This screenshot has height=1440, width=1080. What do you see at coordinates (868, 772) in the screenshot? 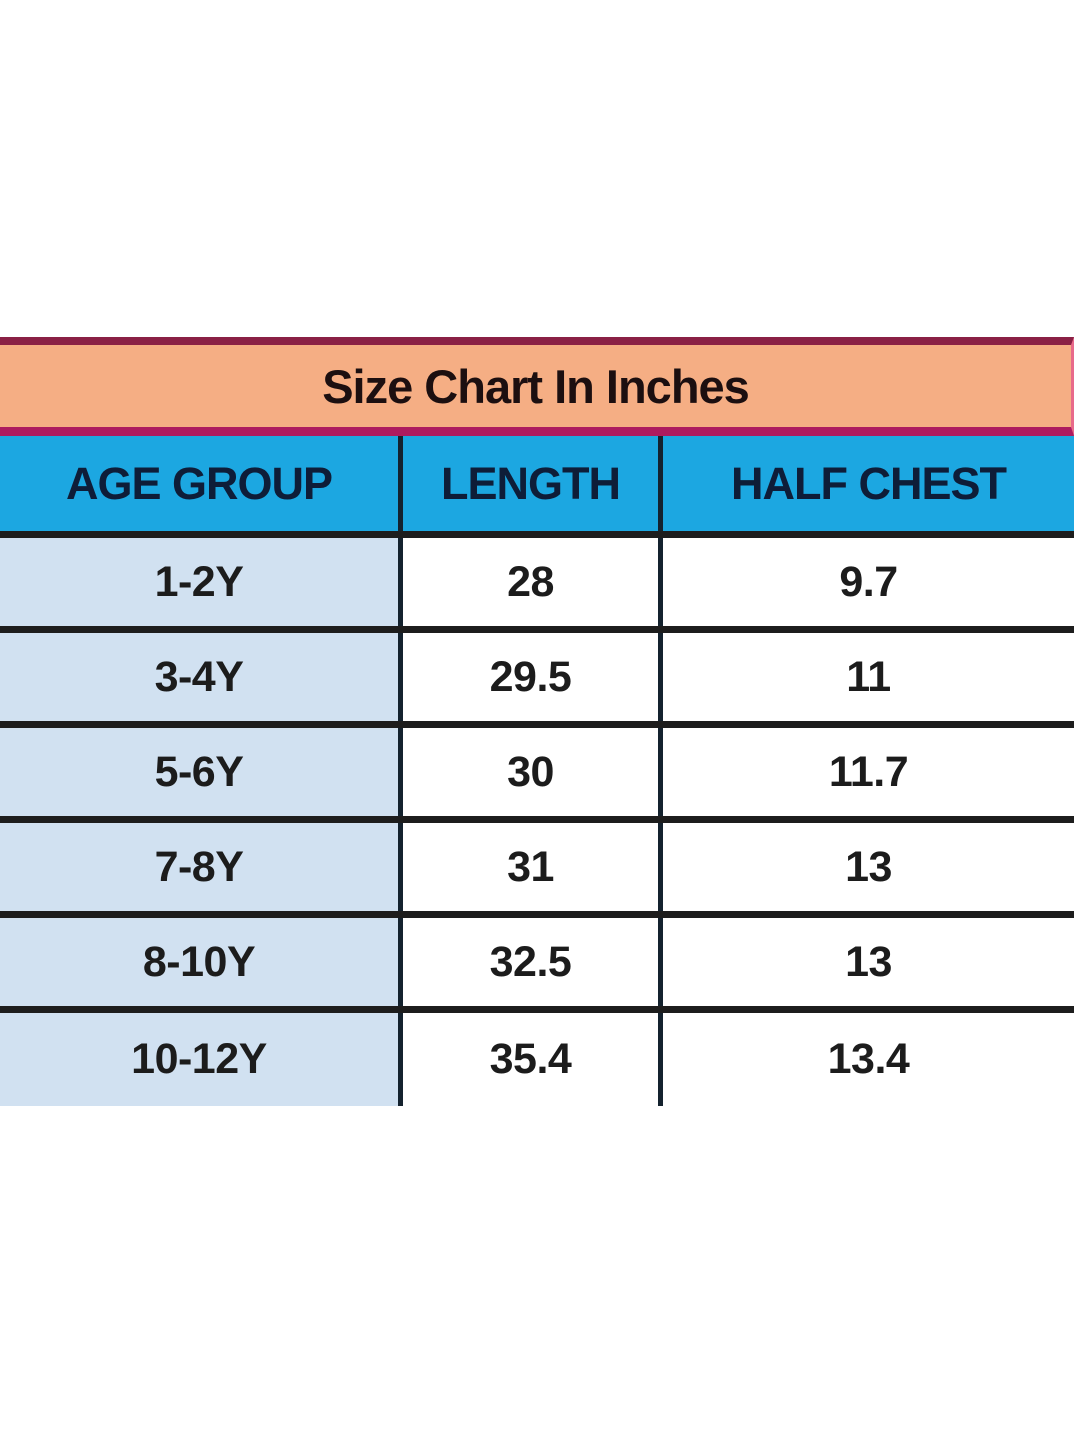
I see `half-chest-cell: 11.7` at bounding box center [868, 772].